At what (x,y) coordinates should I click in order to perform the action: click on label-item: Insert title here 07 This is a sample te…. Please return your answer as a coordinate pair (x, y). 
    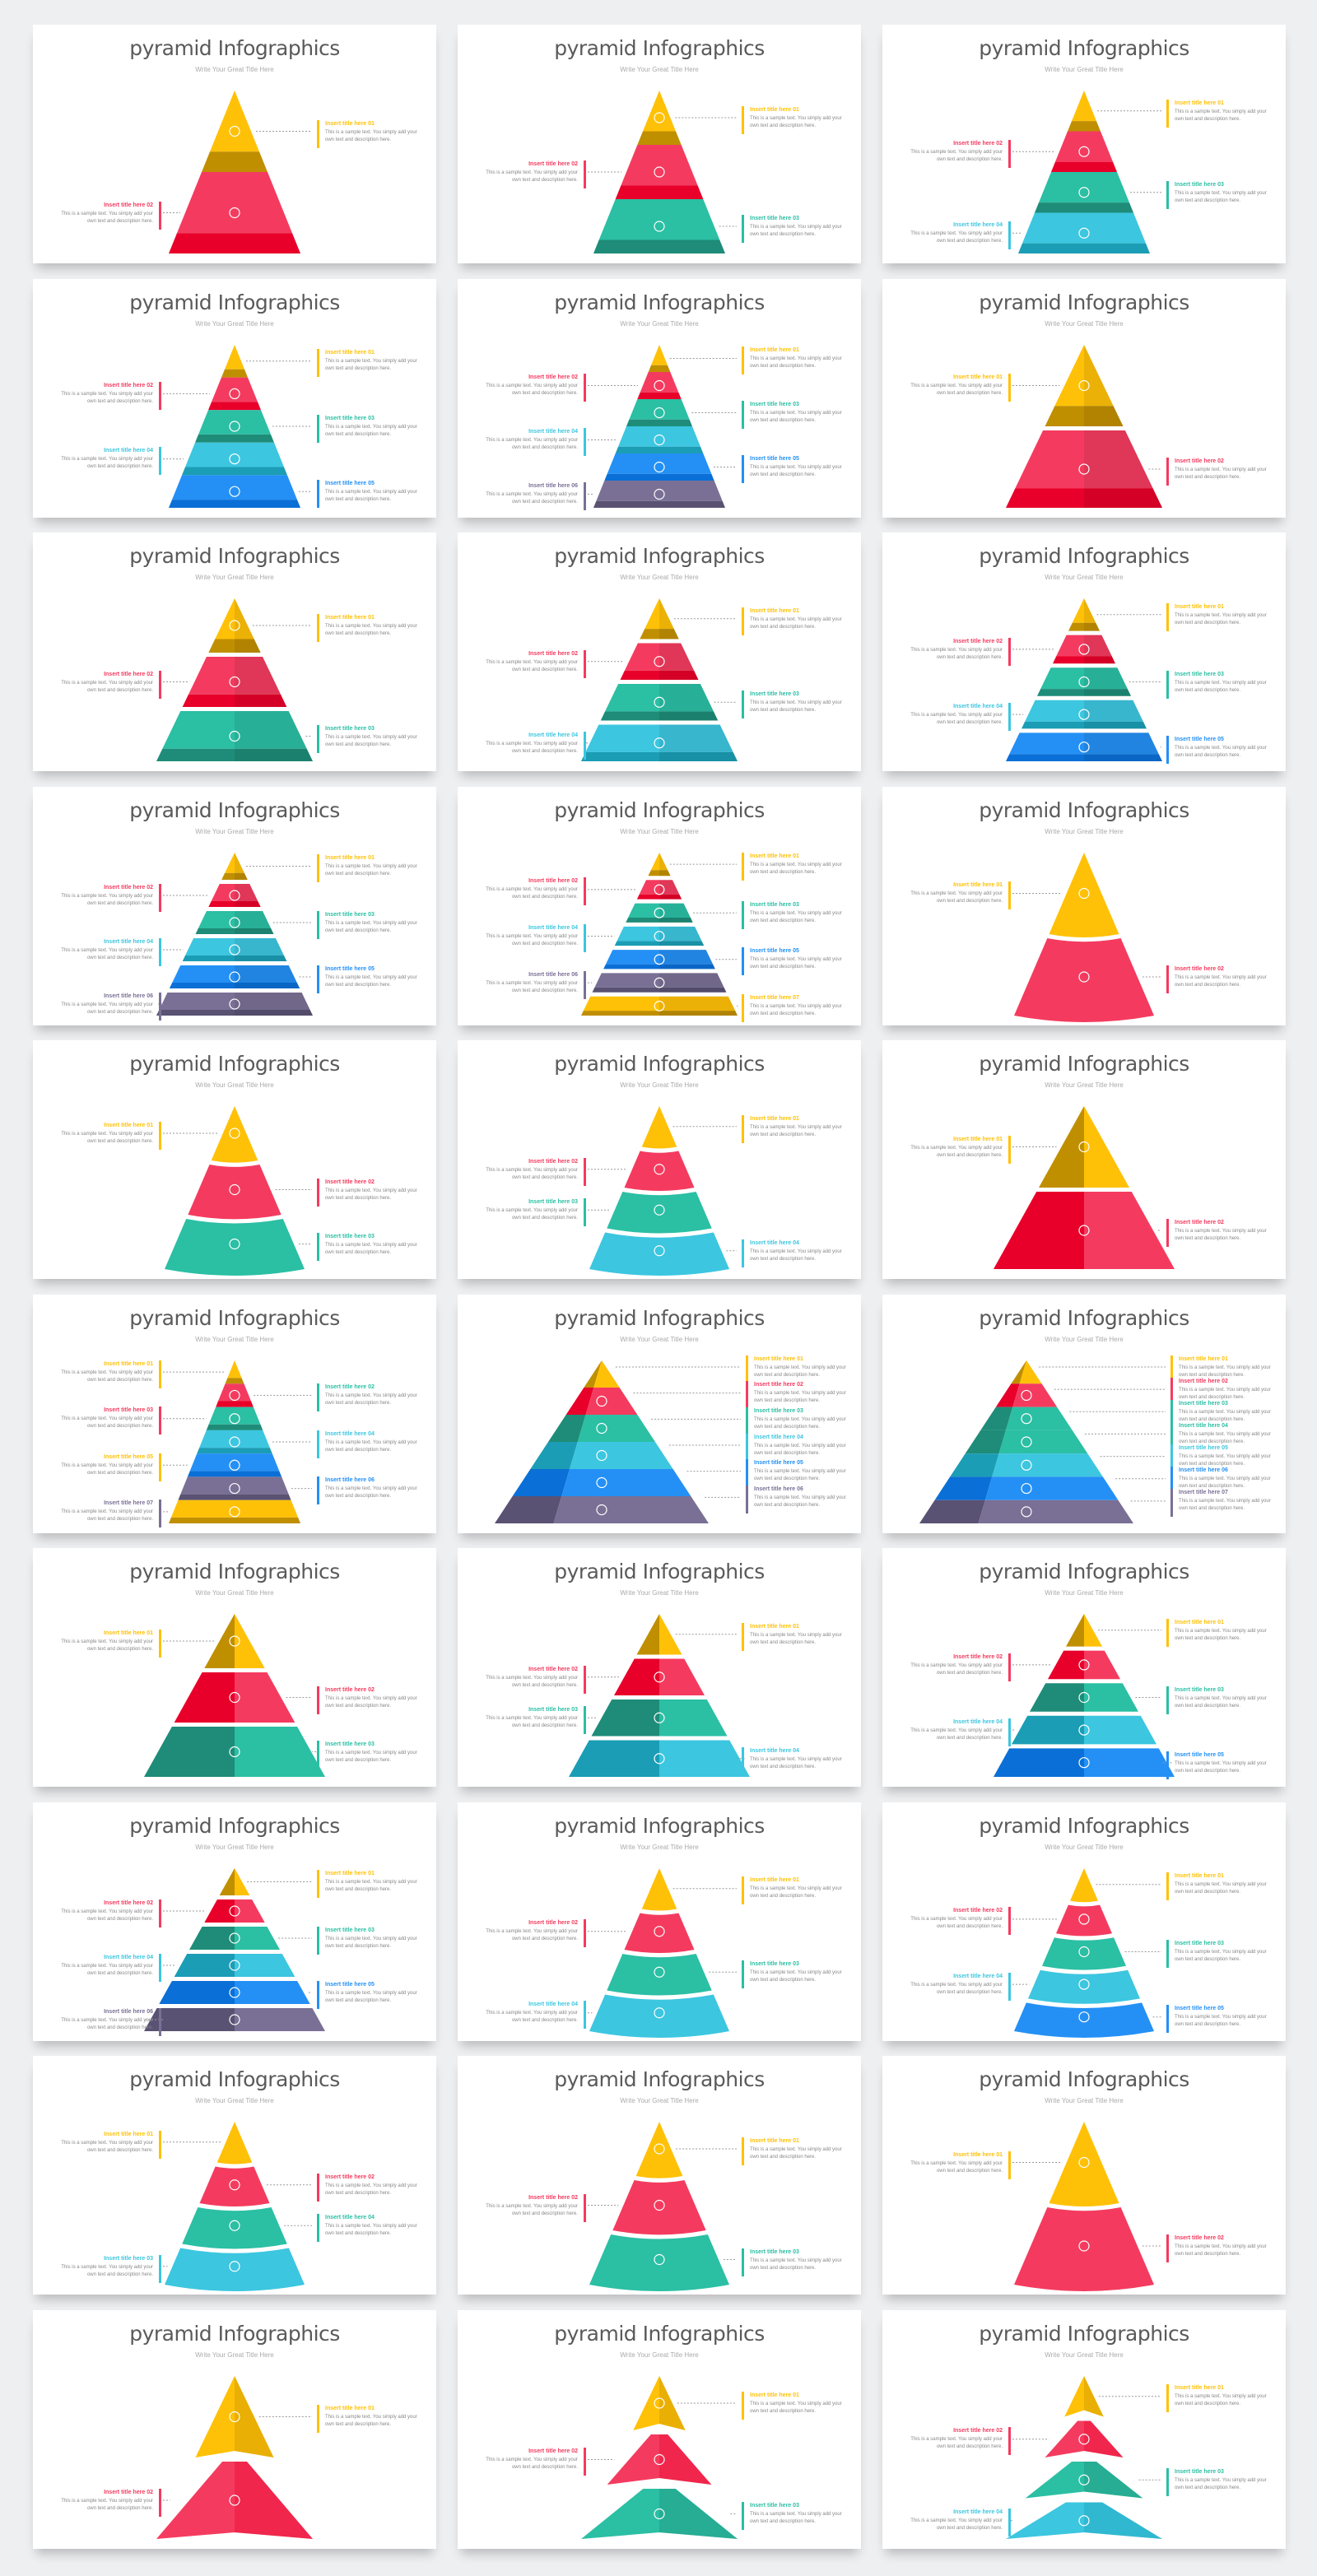
    Looking at the image, I should click on (794, 1007).